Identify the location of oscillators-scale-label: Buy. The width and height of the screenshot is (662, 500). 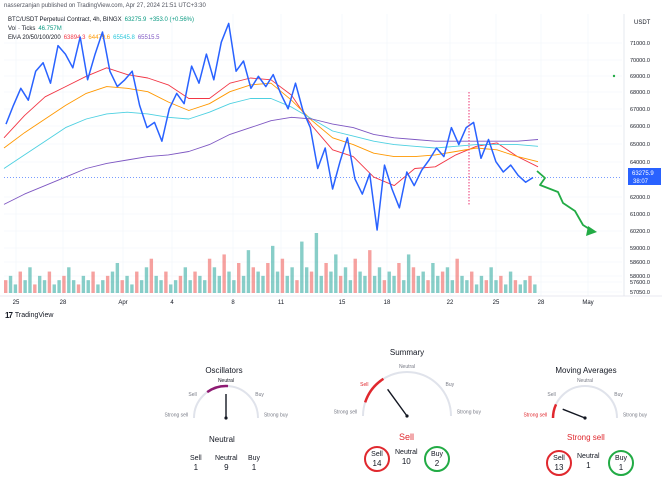
(259, 395).